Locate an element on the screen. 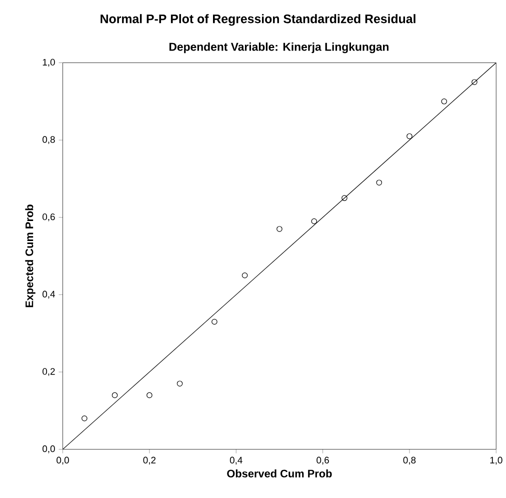  y-axis-title: Expected Cum Prob is located at coordinates (30, 256).